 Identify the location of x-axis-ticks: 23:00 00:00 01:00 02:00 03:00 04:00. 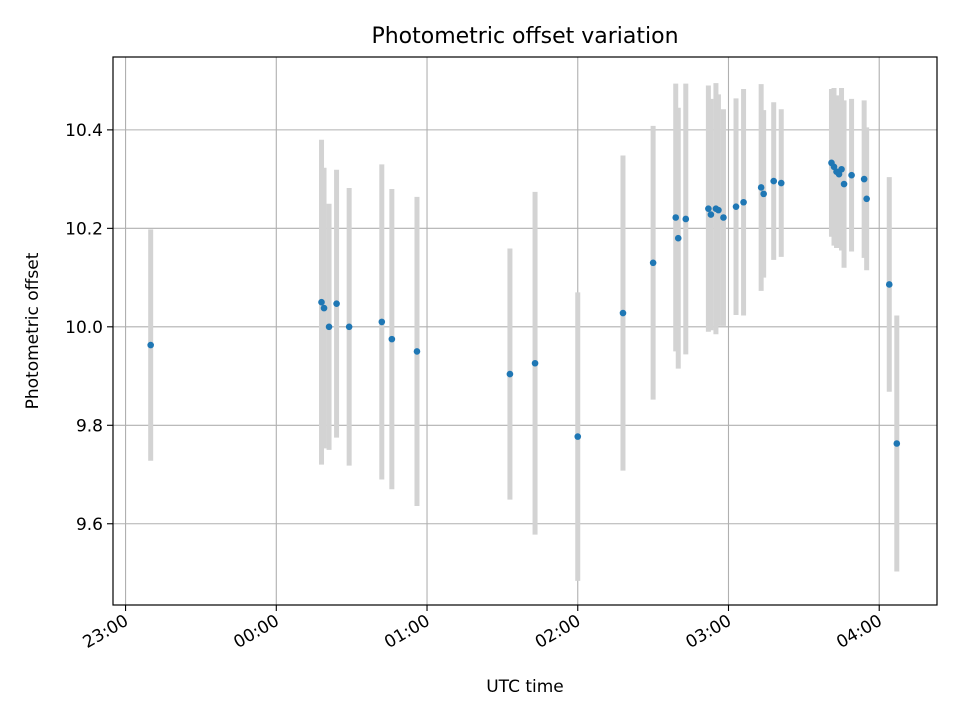
(483, 629).